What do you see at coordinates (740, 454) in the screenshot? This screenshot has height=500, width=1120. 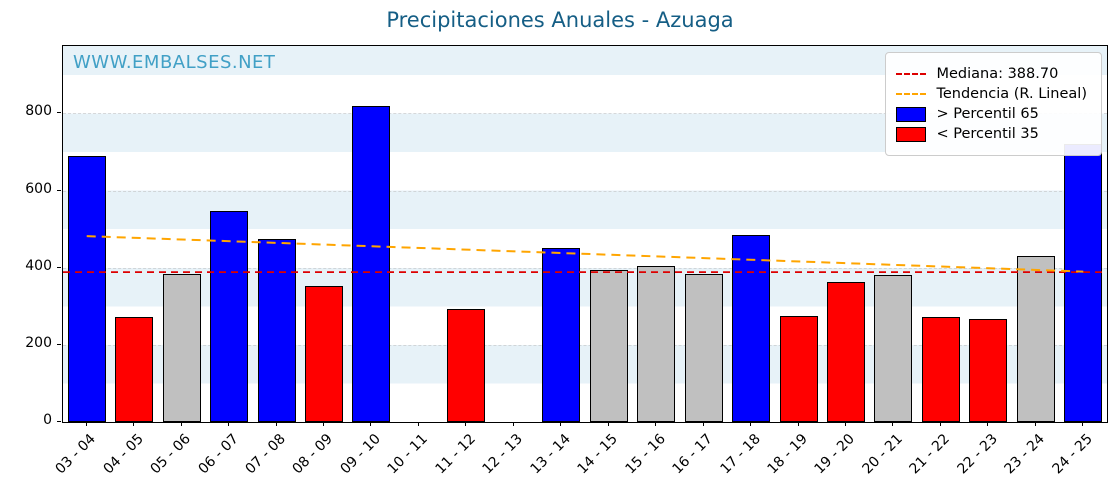 I see `x-tick-label: 17 - 18` at bounding box center [740, 454].